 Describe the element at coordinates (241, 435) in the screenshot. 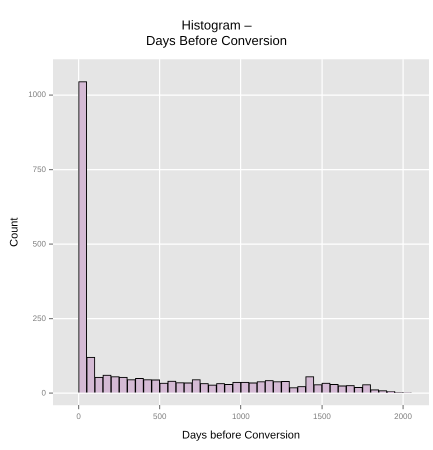

I see `x-axis-title: Days before Conversion` at that location.